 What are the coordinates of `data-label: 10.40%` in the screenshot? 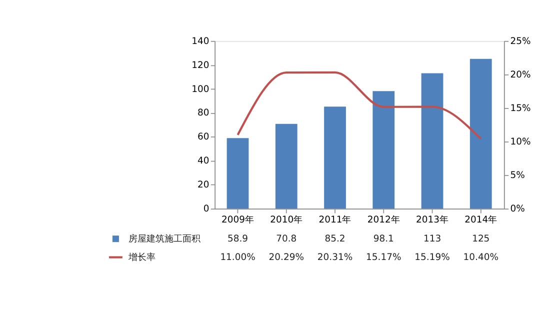 It's located at (481, 257).